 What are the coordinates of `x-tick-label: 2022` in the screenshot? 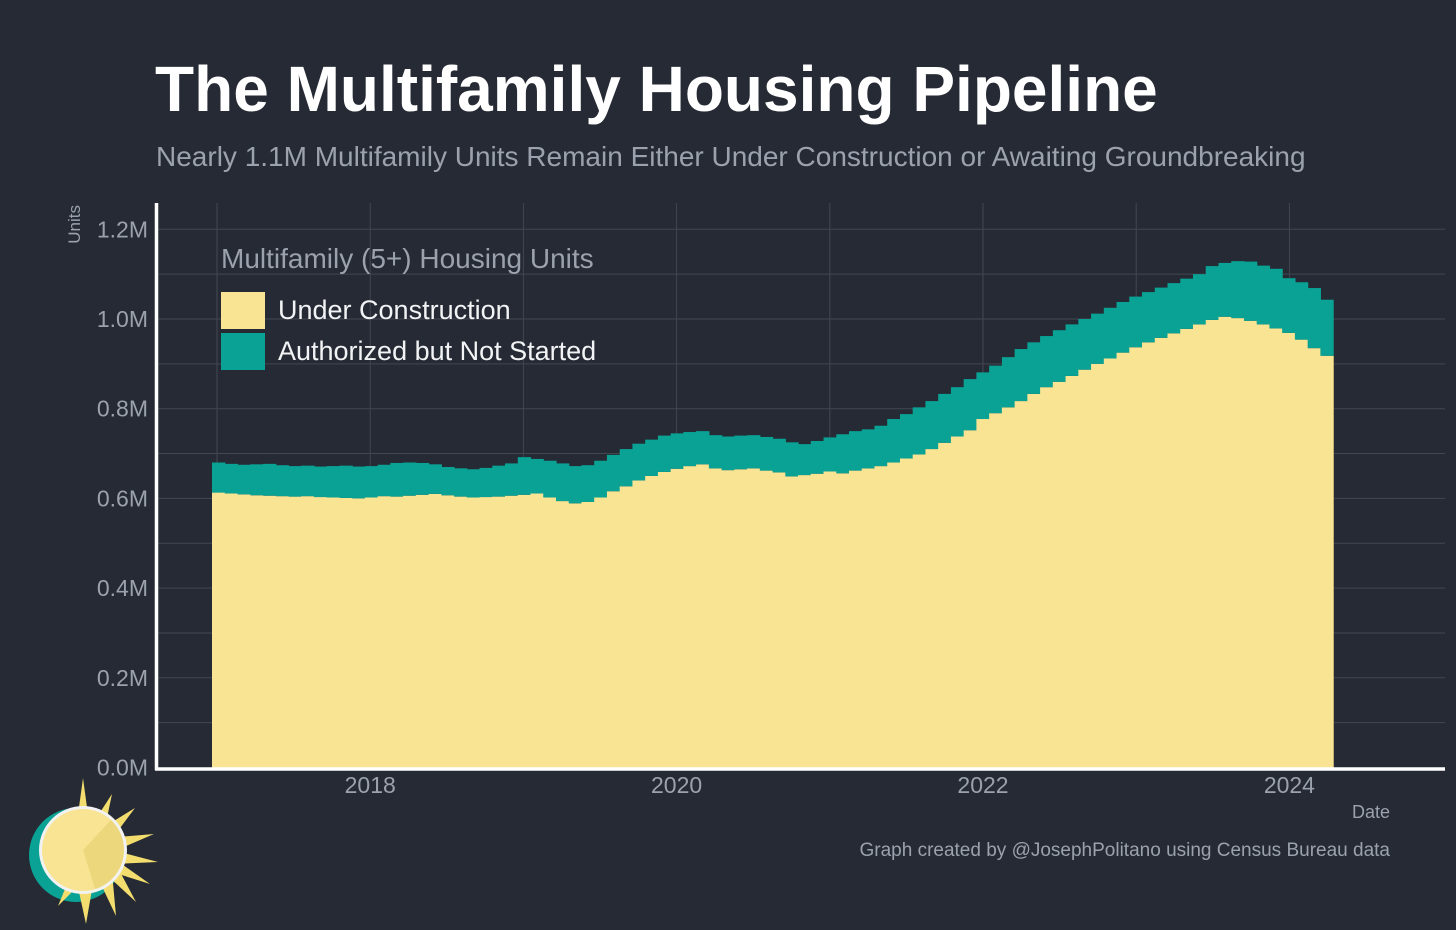 It's located at (982, 785).